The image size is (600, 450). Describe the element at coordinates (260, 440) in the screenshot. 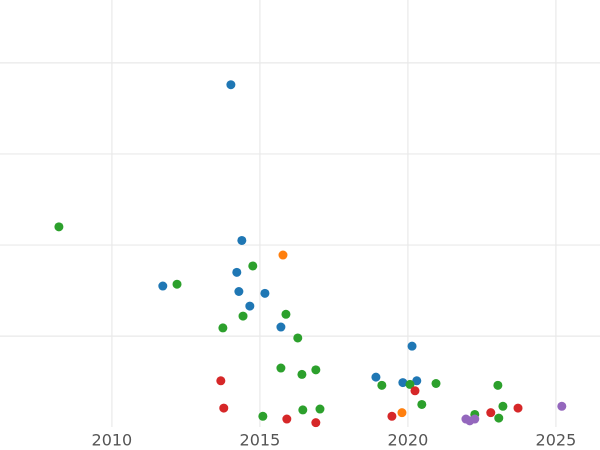

I see `x-tick-label: 2015` at that location.